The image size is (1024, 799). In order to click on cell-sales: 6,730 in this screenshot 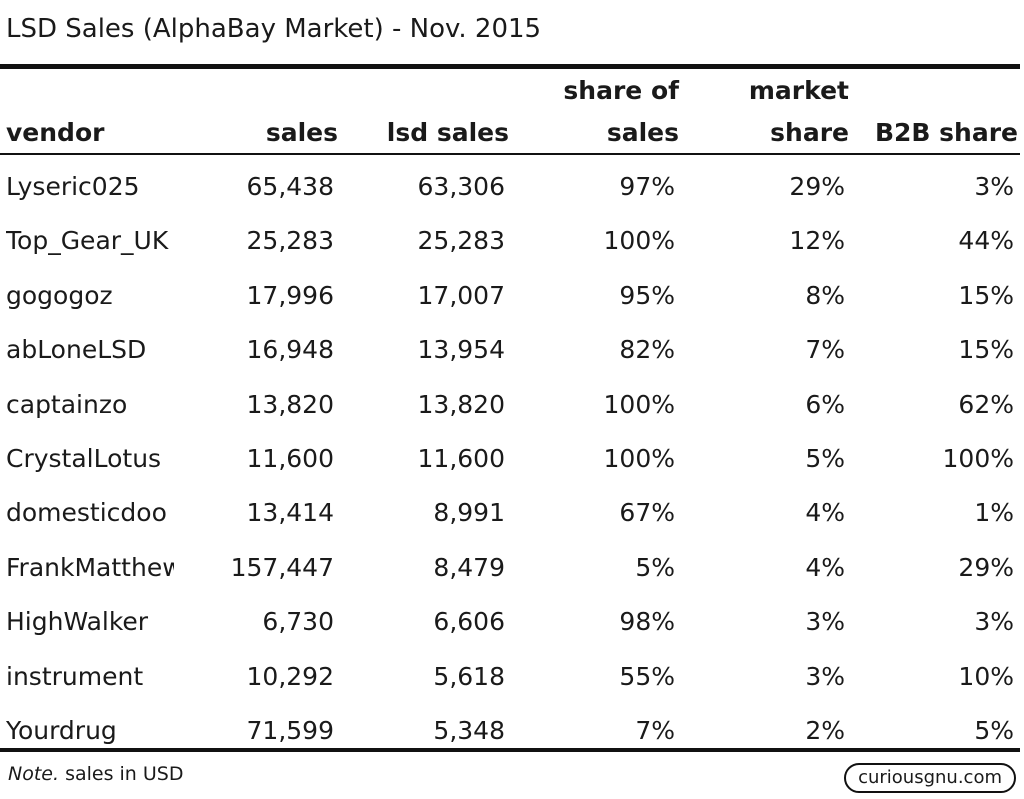, I will do `click(298, 622)`.